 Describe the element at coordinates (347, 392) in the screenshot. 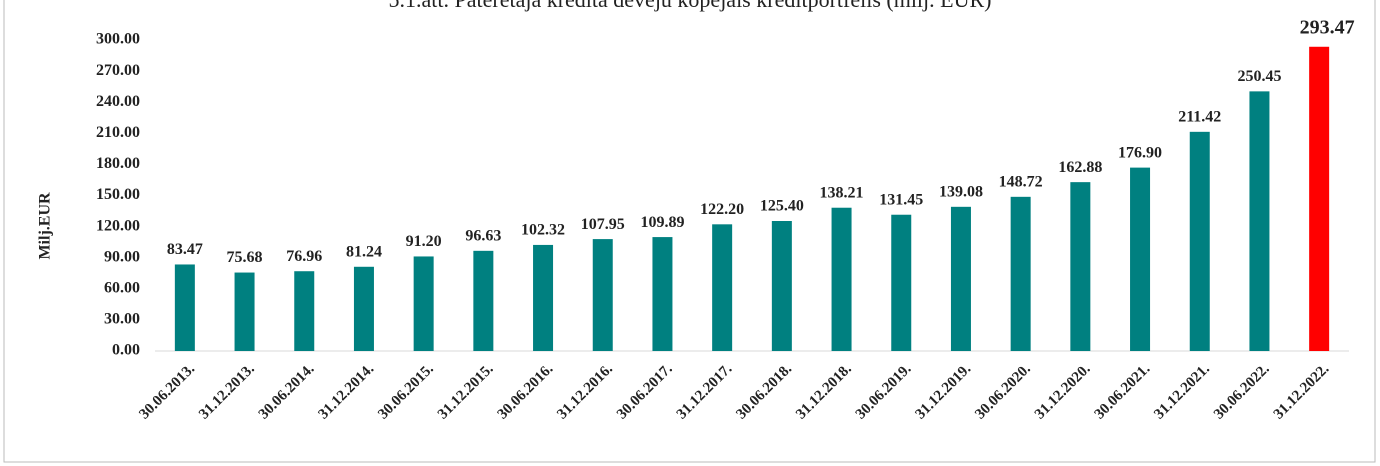

I see `x-tick-label: 31.12.2014.` at that location.